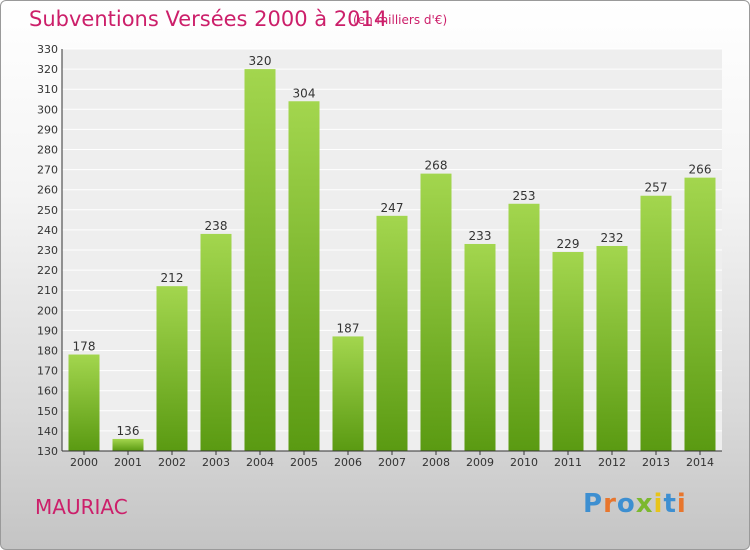 Image resolution: width=750 pixels, height=550 pixels. Describe the element at coordinates (392, 208) in the screenshot. I see `data-label: 247` at that location.